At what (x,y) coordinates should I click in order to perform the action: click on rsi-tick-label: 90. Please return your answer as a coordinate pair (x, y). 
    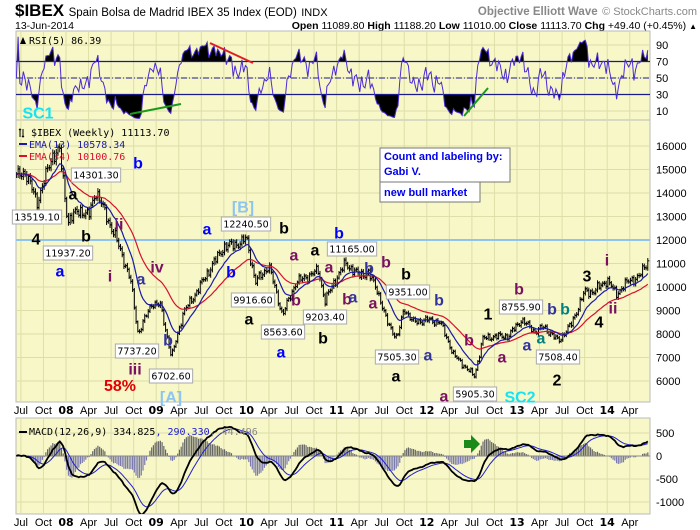
    Looking at the image, I should click on (662, 46).